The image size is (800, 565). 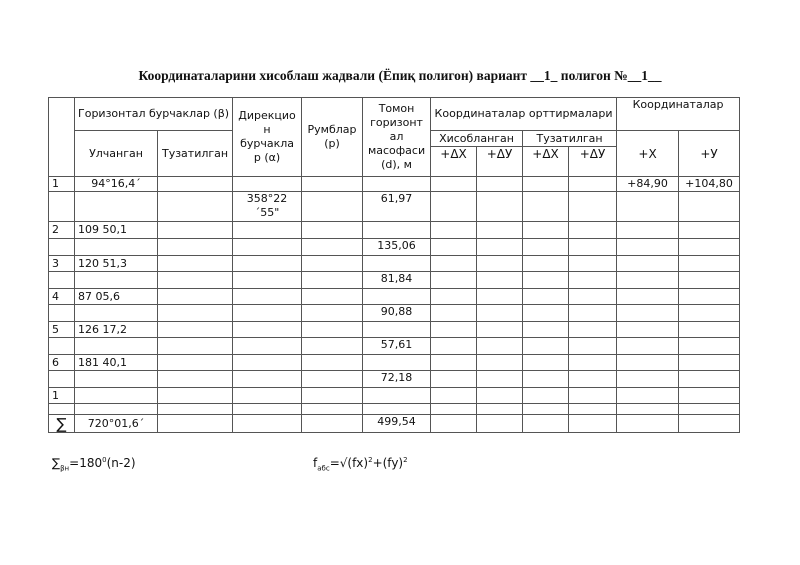 I want to click on table-row, so click(x=394, y=409).